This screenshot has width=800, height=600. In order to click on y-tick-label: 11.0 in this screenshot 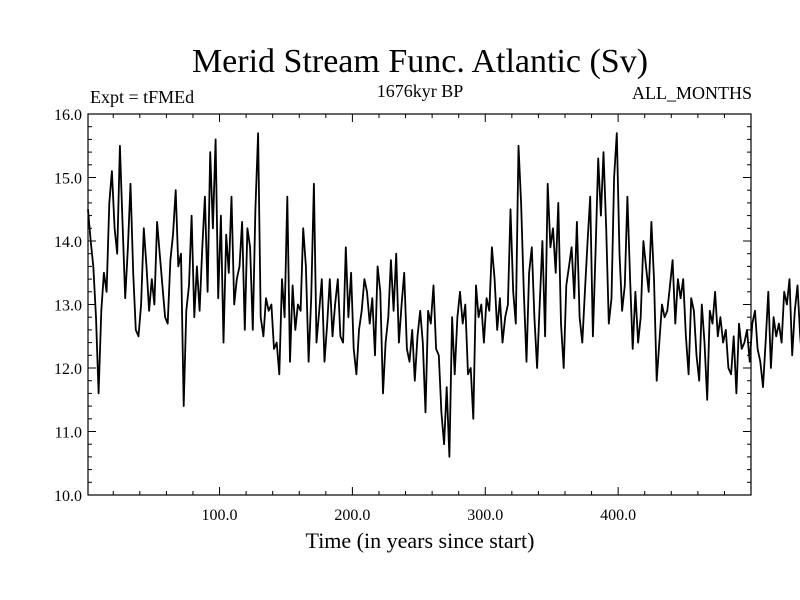, I will do `click(68, 433)`.